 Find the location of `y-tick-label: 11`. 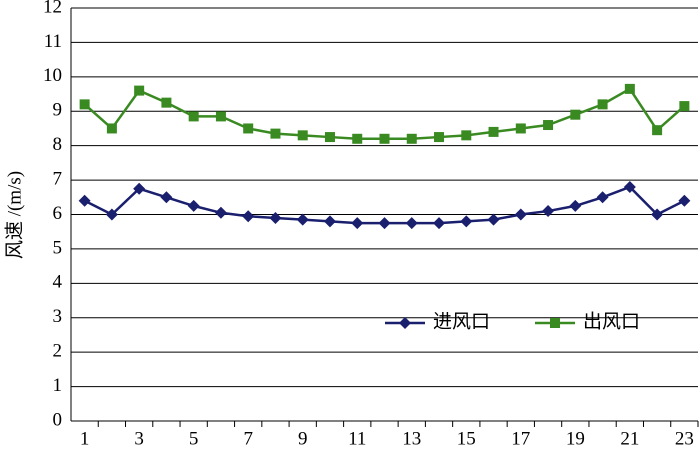

y-tick-label: 11 is located at coordinates (53, 41).